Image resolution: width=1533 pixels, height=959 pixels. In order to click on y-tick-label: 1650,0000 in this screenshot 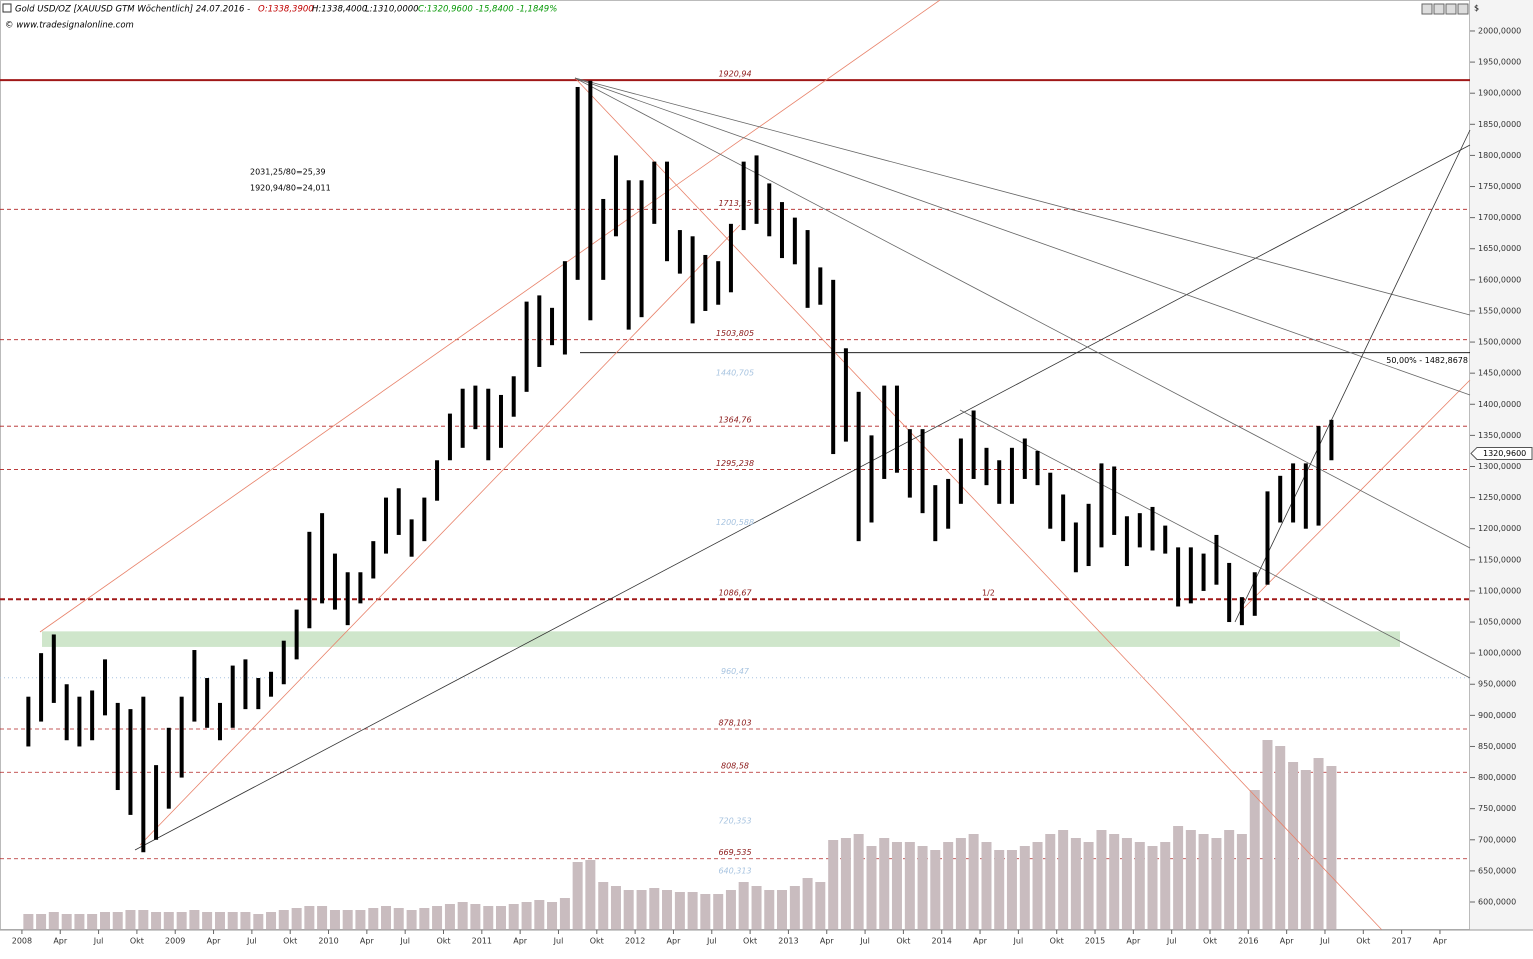, I will do `click(1499, 248)`.